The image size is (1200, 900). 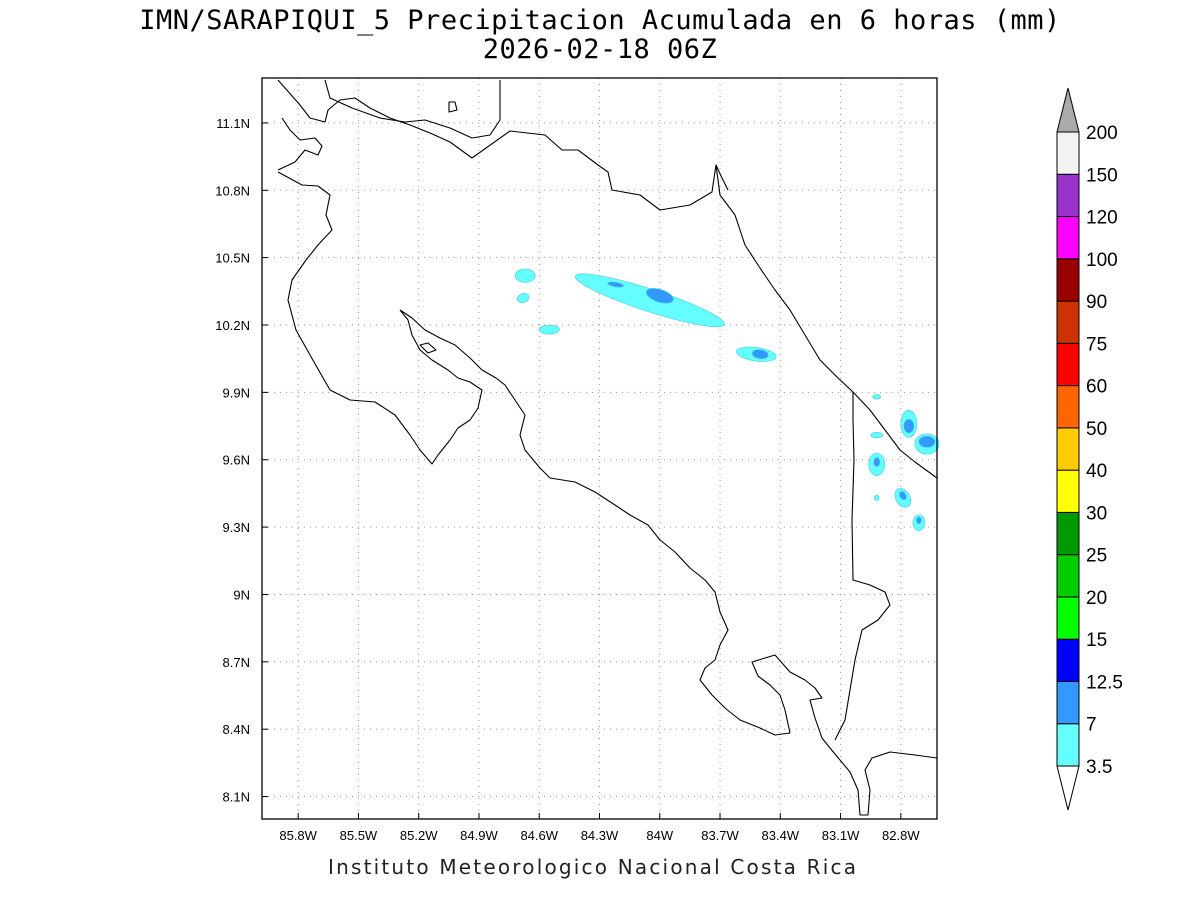 I want to click on lat-tick-label: 10.8N, so click(x=232, y=190).